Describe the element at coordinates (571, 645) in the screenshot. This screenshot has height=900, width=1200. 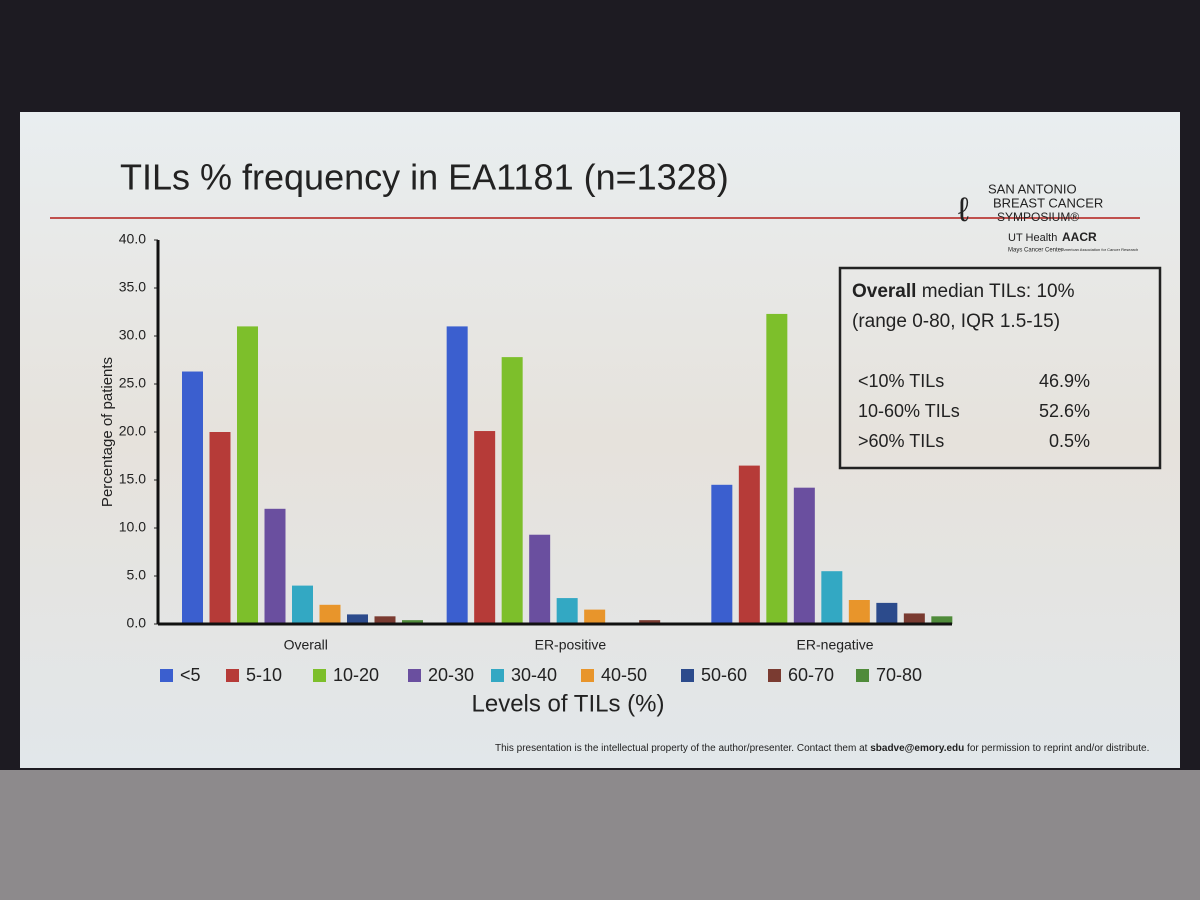
I see `x-tick-label: ER-positive` at that location.